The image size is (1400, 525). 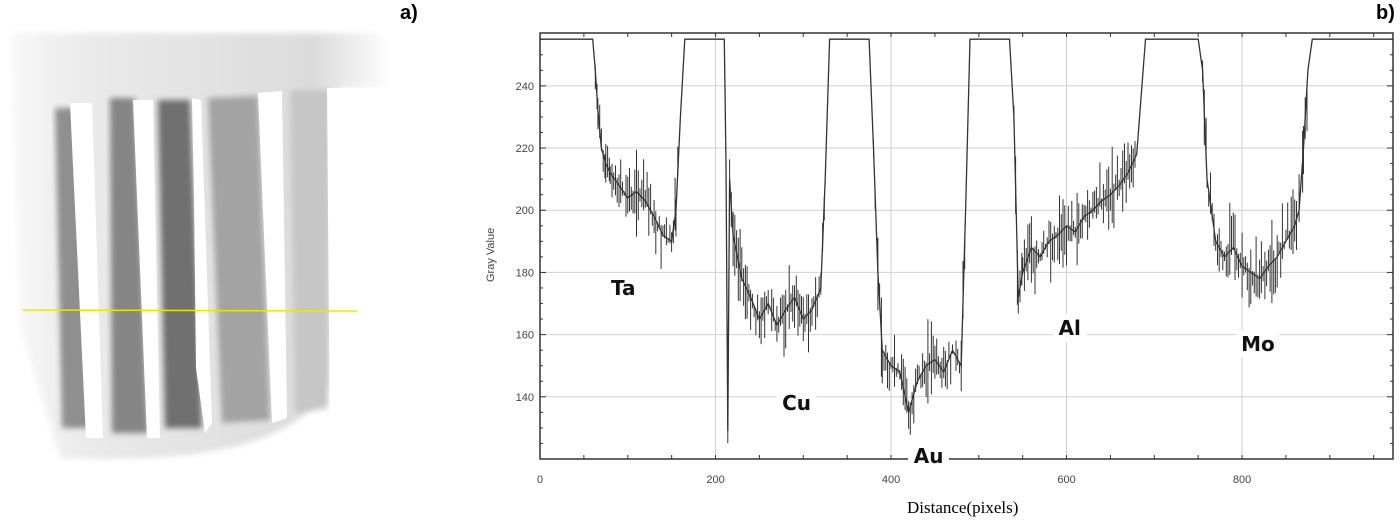 I want to click on svg-text: 800, so click(x=1242, y=480).